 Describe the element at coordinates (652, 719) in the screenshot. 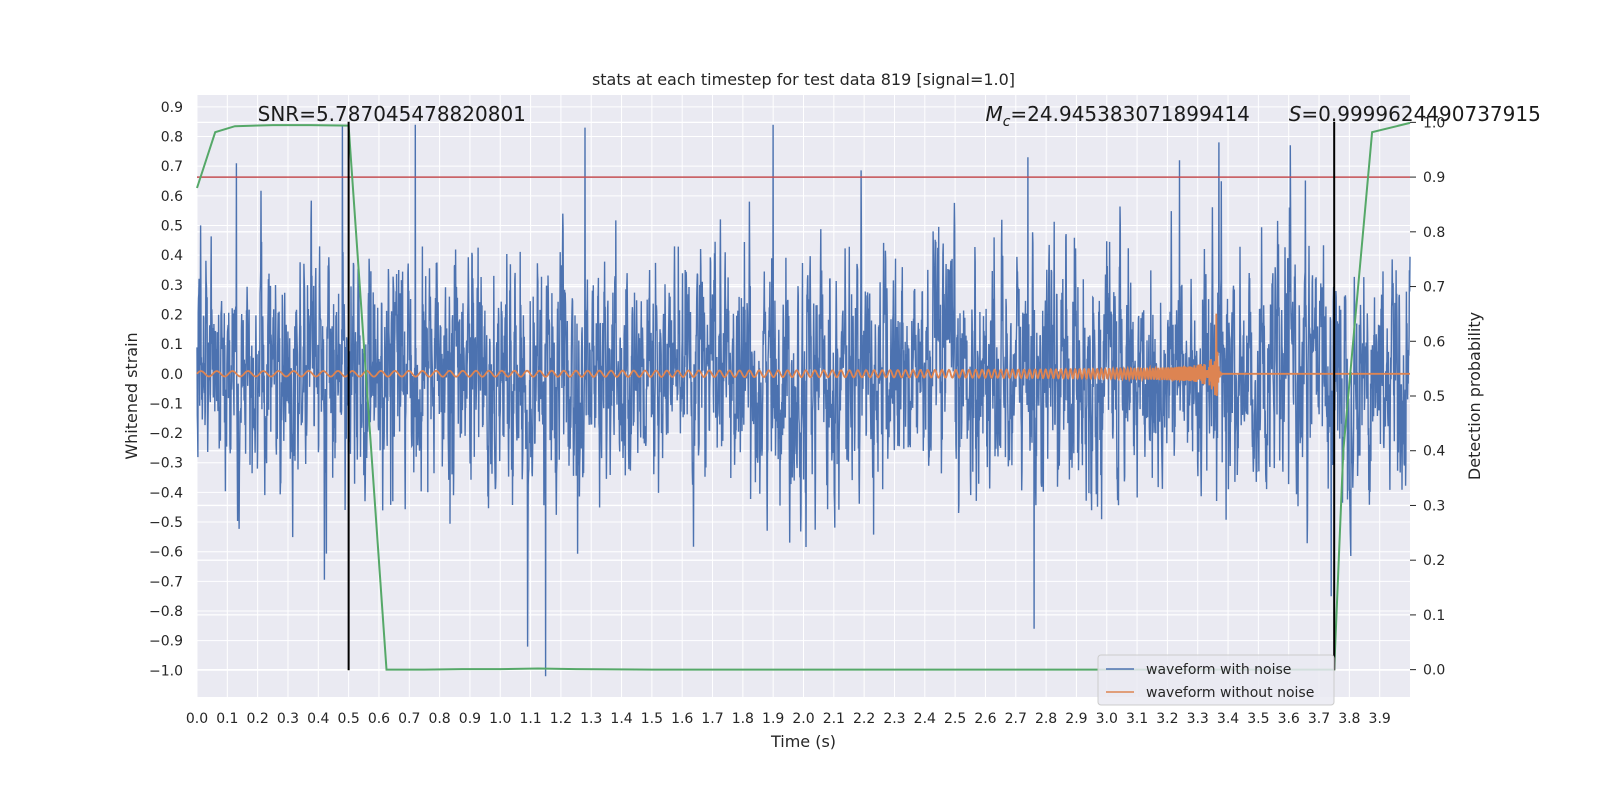

I see `x-tick-label: 1.5` at that location.